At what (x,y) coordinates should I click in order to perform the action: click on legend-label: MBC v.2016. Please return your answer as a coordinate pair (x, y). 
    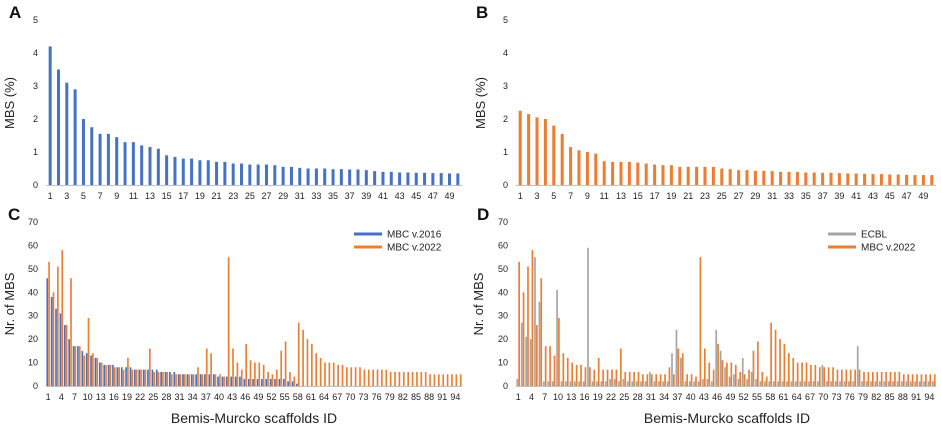
    Looking at the image, I should click on (414, 235).